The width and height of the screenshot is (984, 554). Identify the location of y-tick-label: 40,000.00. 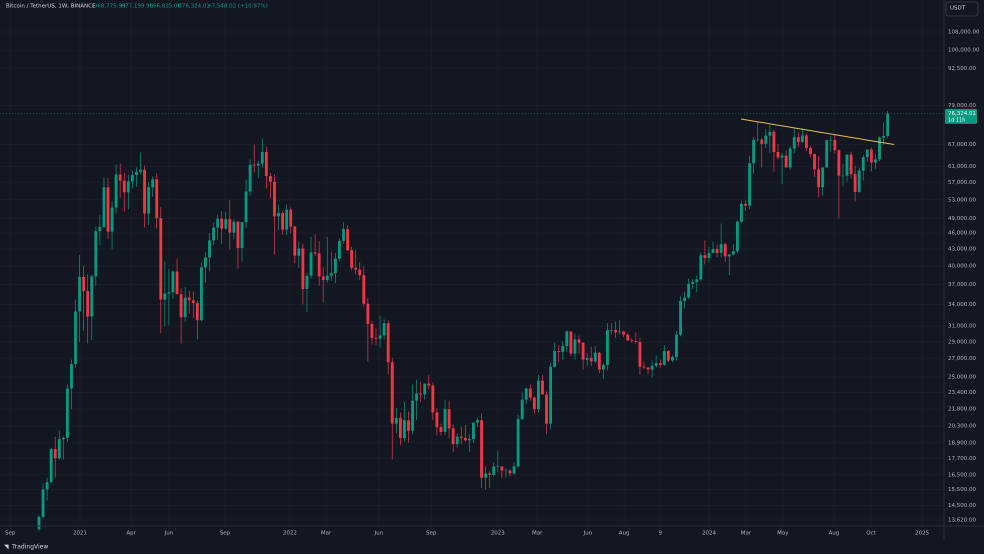
(962, 267).